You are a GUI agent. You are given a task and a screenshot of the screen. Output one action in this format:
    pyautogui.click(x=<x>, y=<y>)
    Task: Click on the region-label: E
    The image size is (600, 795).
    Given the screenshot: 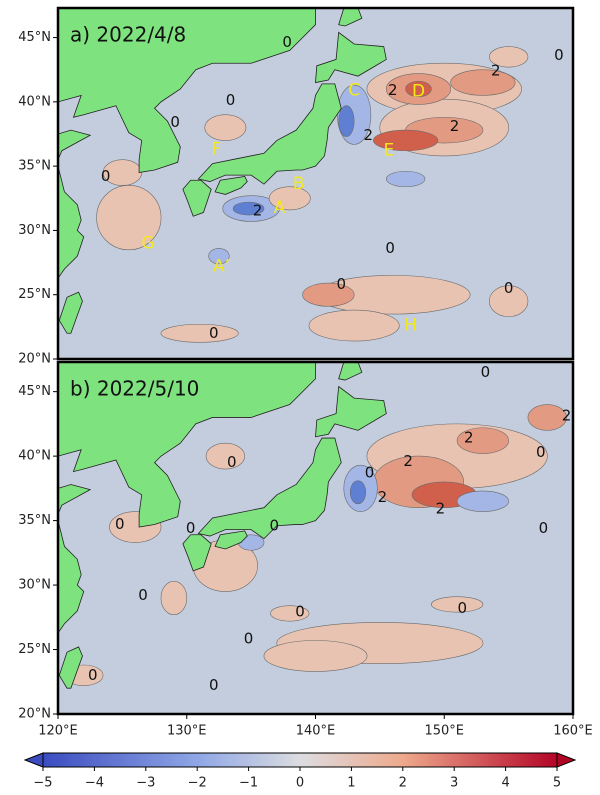 What is the action you would take?
    pyautogui.click(x=389, y=151)
    